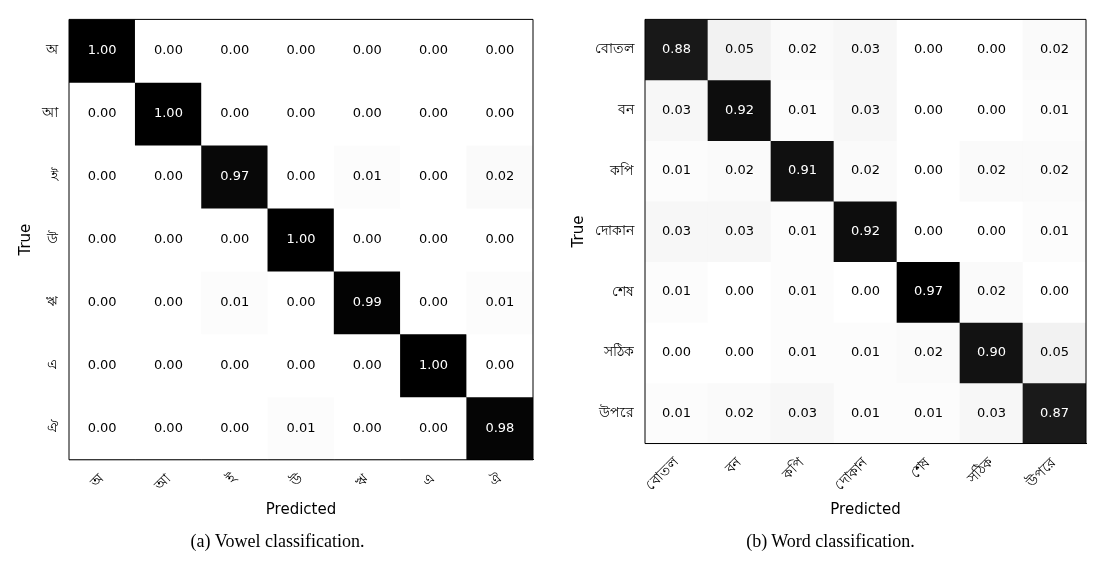 Image resolution: width=1108 pixels, height=579 pixels. Describe the element at coordinates (621, 169) in the screenshot. I see `y-tick-label: কপি` at that location.